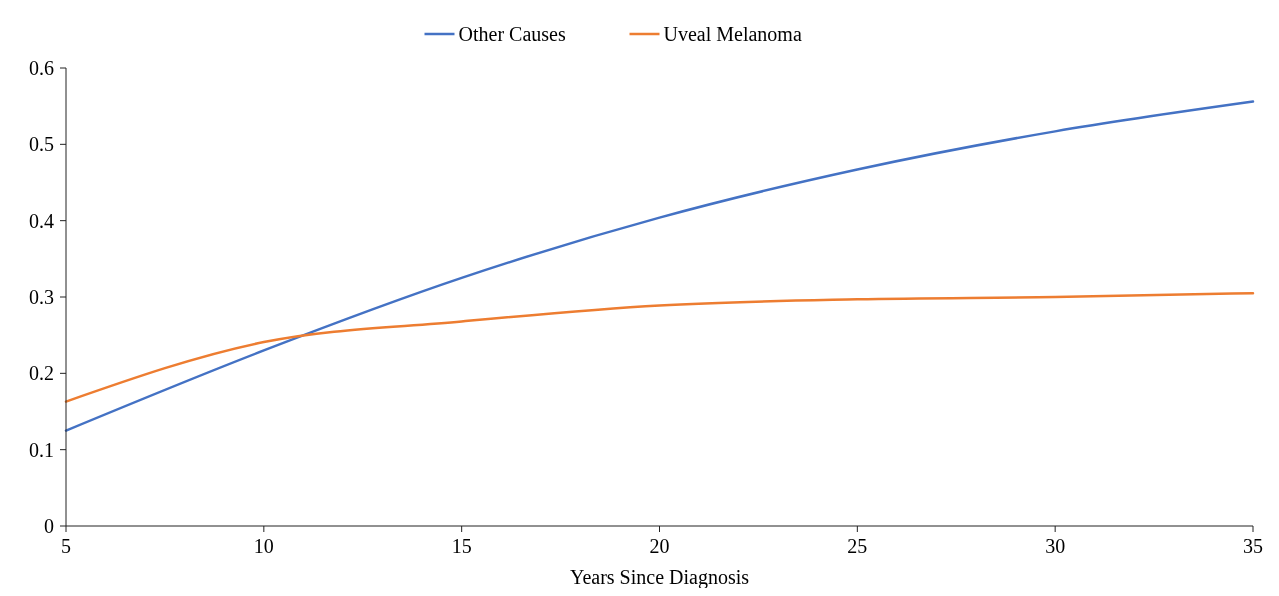 This screenshot has height=596, width=1279. What do you see at coordinates (512, 34) in the screenshot?
I see `legend-label: Other Causes` at bounding box center [512, 34].